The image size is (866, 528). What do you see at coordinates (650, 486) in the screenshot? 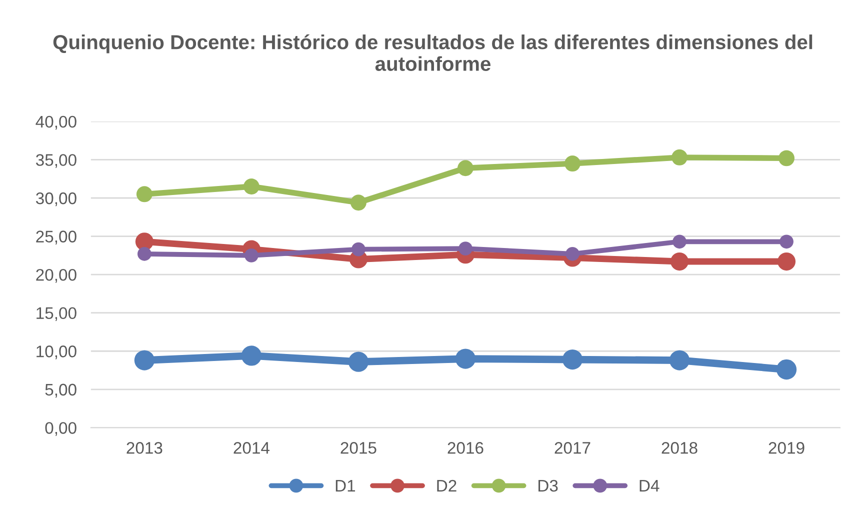
I see `legend-label: D4` at bounding box center [650, 486].